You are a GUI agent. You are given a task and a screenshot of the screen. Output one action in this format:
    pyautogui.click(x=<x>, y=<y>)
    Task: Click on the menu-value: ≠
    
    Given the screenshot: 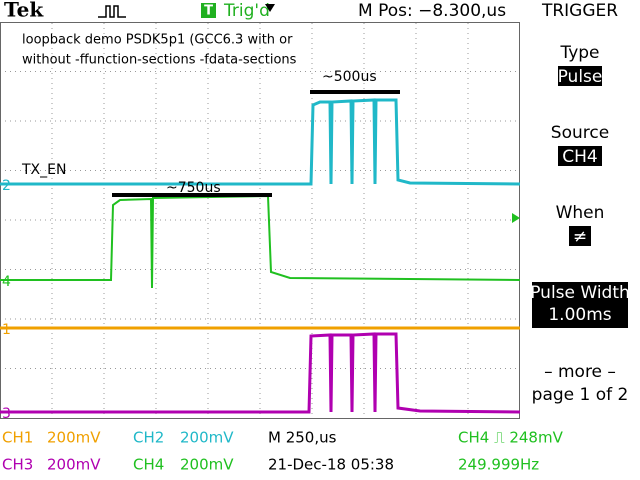 What is the action you would take?
    pyautogui.click(x=580, y=237)
    